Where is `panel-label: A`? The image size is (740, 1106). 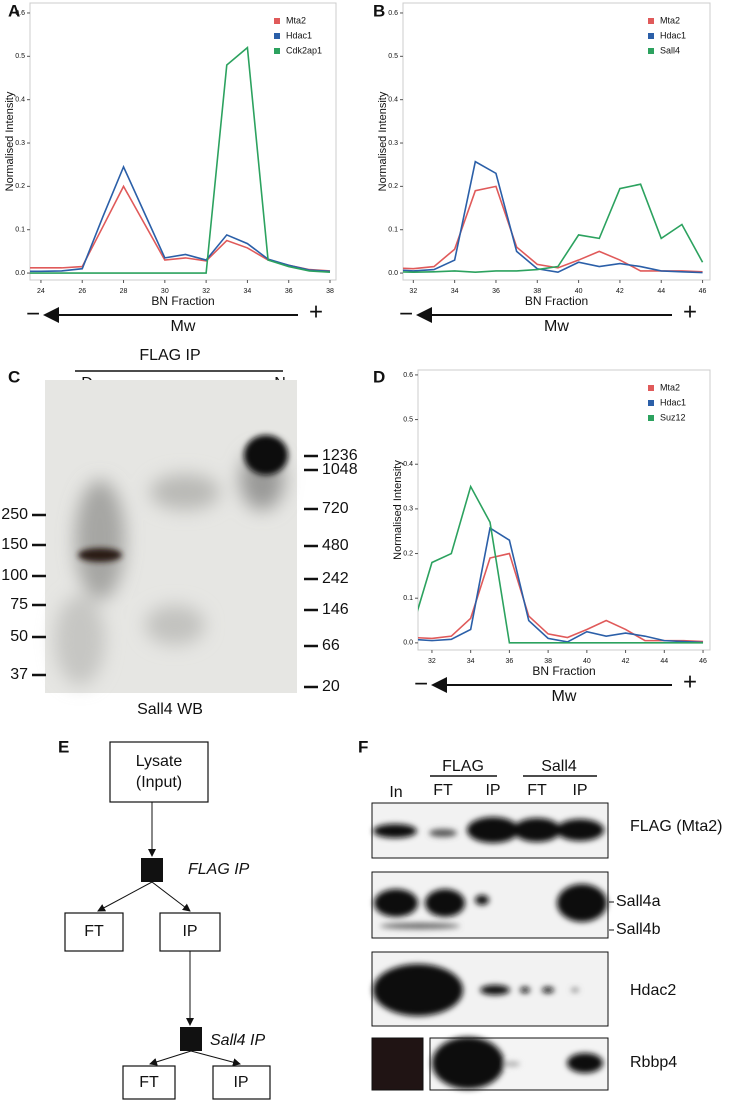
panel-label: A is located at coordinates (14, 10).